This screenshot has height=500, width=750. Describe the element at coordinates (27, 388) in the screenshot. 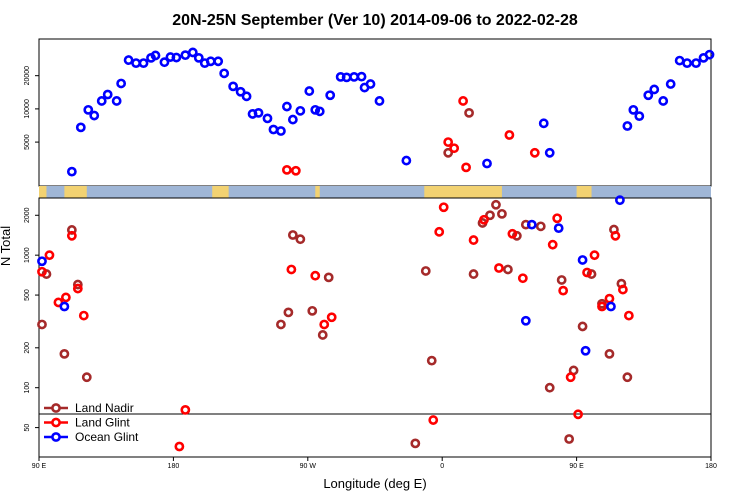

I see `y-tick-label: 100` at that location.